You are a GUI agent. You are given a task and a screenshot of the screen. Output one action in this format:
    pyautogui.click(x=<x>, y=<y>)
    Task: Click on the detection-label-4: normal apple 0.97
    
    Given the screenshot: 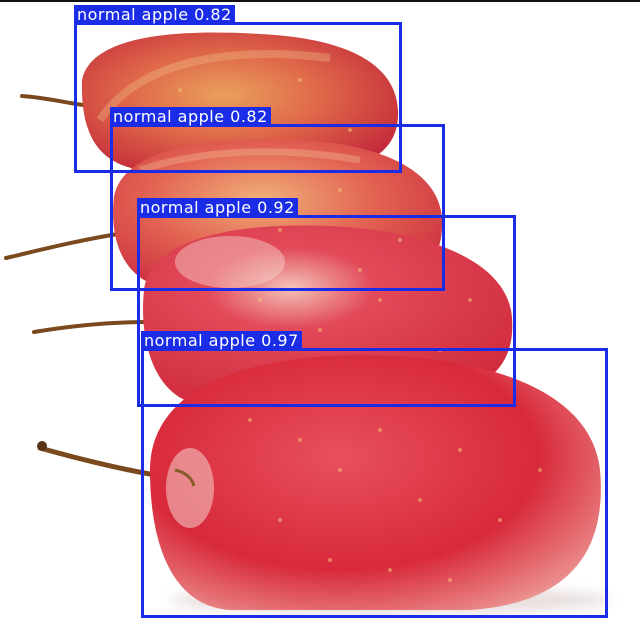 What is the action you would take?
    pyautogui.click(x=221, y=340)
    